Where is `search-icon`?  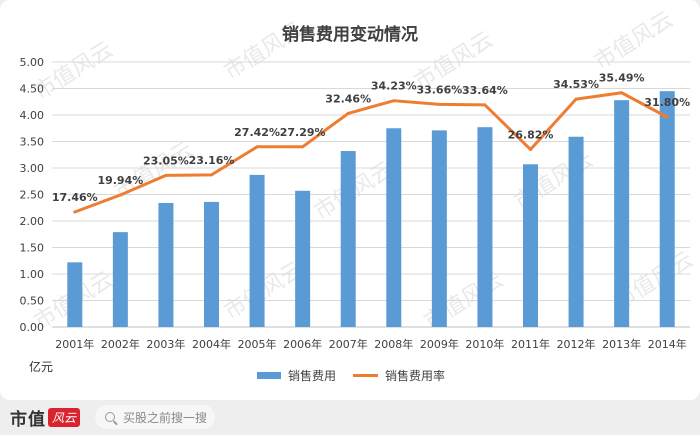 search-icon is located at coordinates (110, 417).